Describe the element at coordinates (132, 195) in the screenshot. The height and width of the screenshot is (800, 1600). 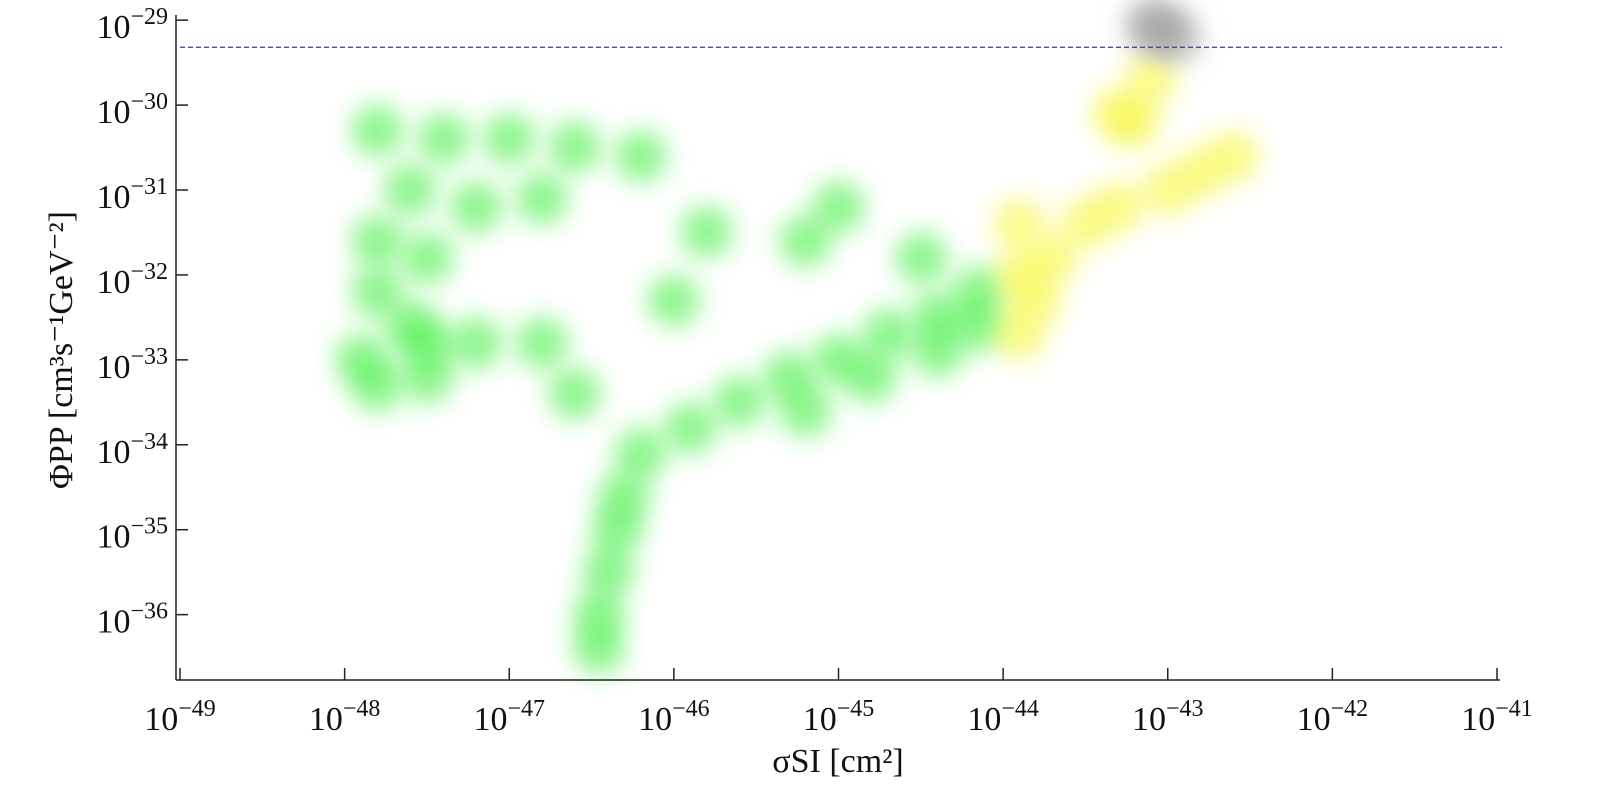
I see `y-tick-label: 10−31` at that location.